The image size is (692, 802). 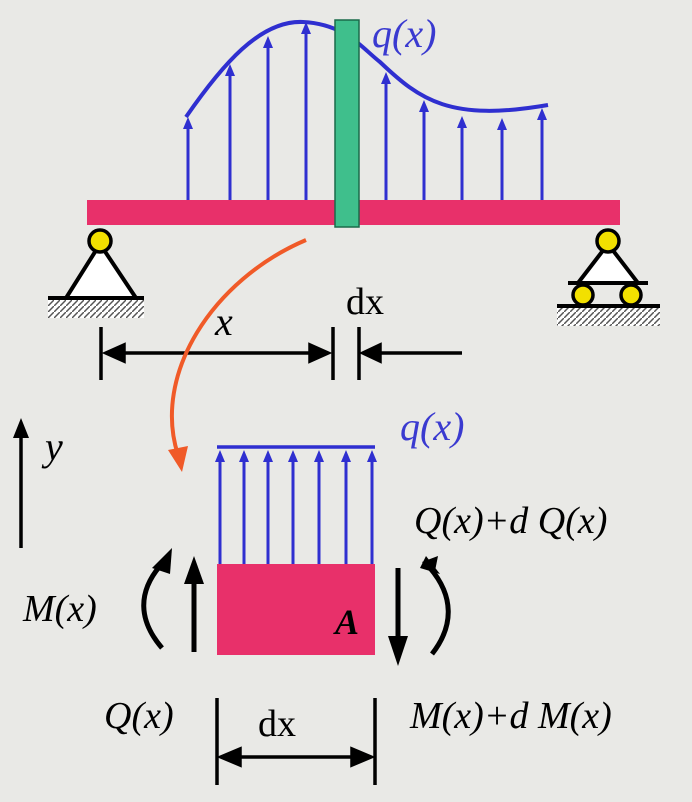 I want to click on element-load-arrows, so click(x=296, y=507).